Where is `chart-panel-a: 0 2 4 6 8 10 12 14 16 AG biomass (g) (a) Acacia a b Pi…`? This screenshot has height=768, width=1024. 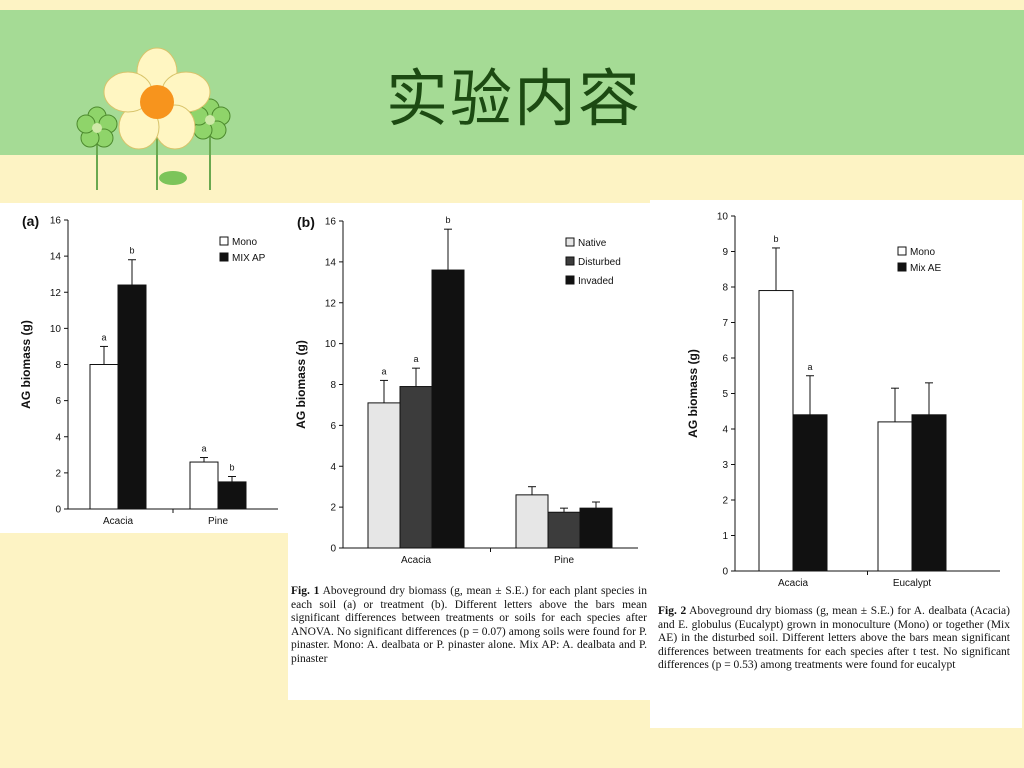
chart-panel-a: 0 2 4 6 8 10 12 14 16 AG biomass (g) (a) Acacia a b Pi… is located at coordinates (144, 368).